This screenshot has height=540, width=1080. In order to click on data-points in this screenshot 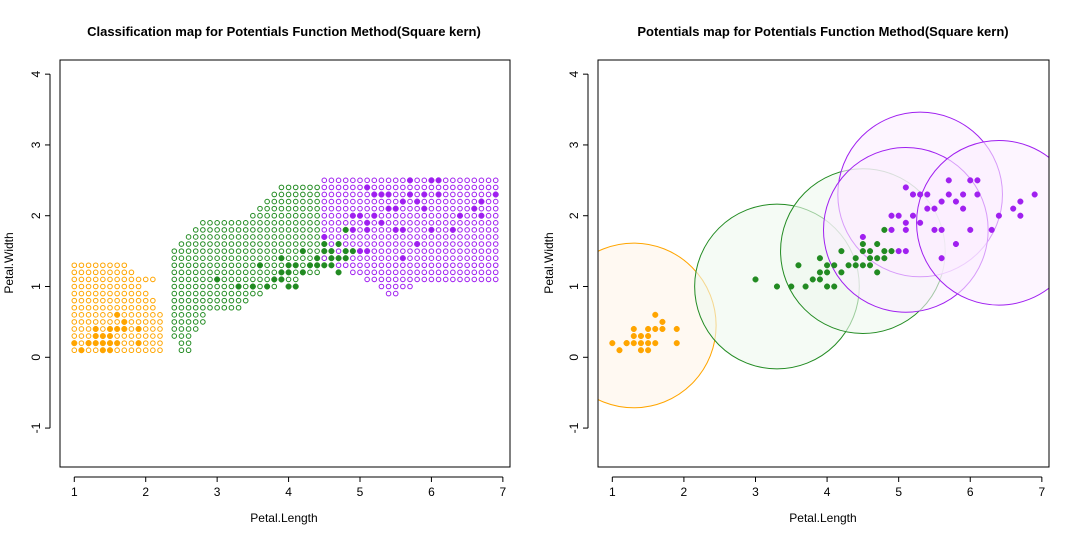, I will do `click(823, 265)`.